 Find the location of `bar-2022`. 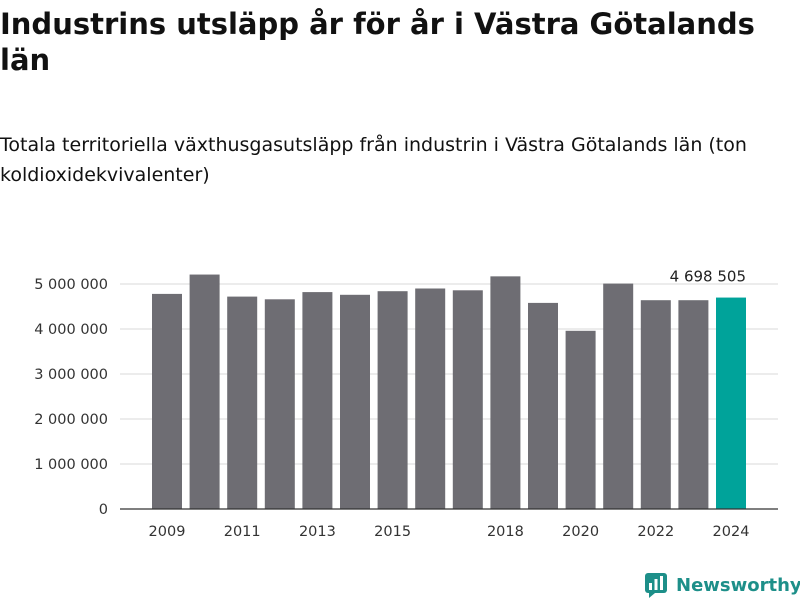

bar-2022 is located at coordinates (655, 404).